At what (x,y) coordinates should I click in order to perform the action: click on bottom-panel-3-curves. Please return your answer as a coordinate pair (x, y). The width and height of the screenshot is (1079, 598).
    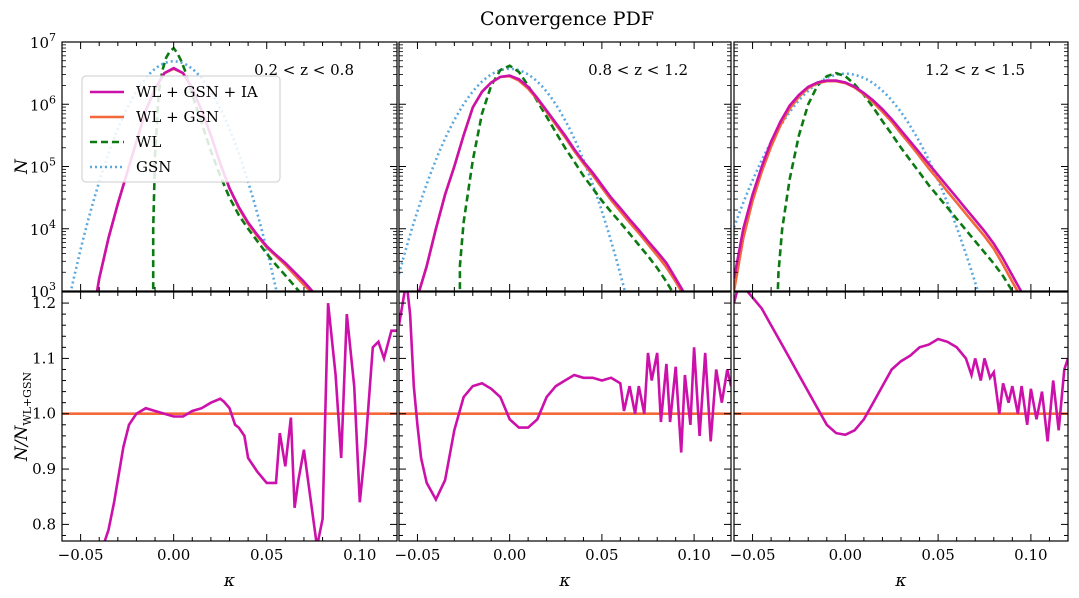
    Looking at the image, I should click on (901, 367).